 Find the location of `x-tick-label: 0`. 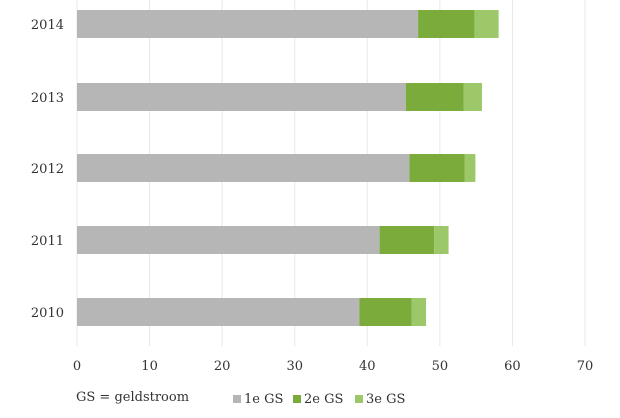

x-tick-label: 0 is located at coordinates (77, 366).